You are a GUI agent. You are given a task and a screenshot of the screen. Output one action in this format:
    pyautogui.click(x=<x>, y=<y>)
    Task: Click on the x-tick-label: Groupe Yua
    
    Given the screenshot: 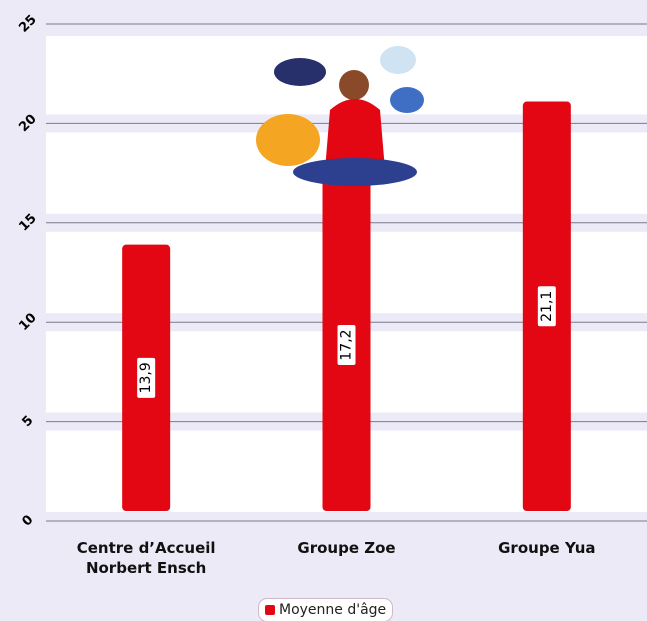 What is the action you would take?
    pyautogui.click(x=547, y=548)
    